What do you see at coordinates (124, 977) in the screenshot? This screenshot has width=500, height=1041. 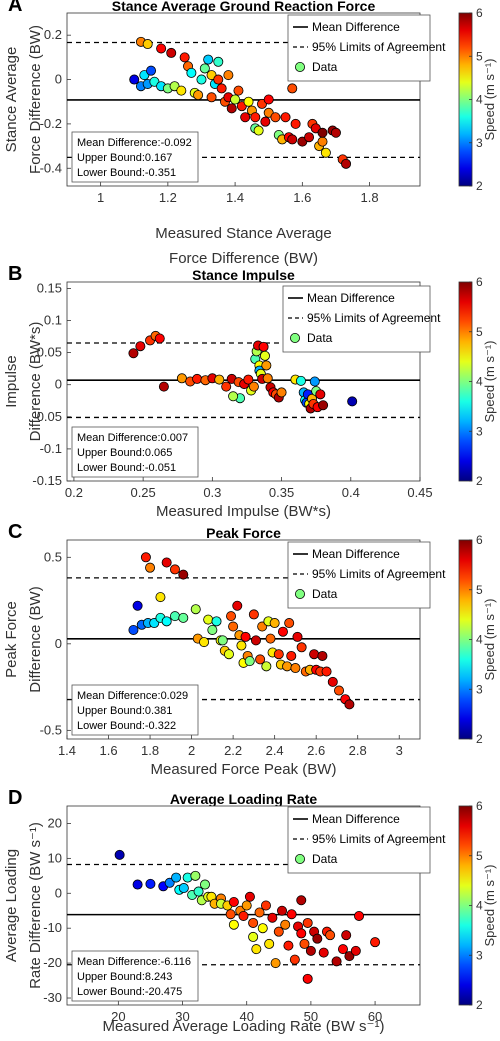 I see `stats-text: Upper Bound:8.243` at bounding box center [124, 977].